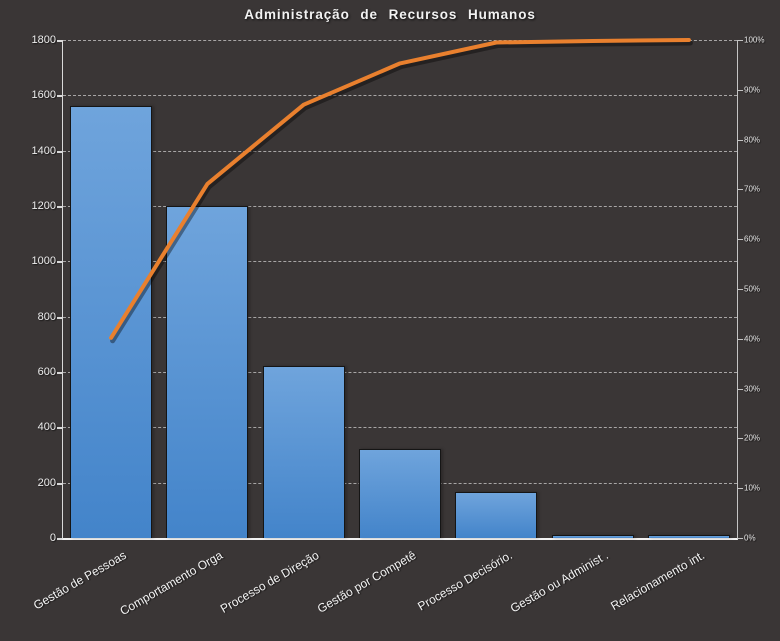  I want to click on right-axis-tick-label: 90%, so click(752, 90).